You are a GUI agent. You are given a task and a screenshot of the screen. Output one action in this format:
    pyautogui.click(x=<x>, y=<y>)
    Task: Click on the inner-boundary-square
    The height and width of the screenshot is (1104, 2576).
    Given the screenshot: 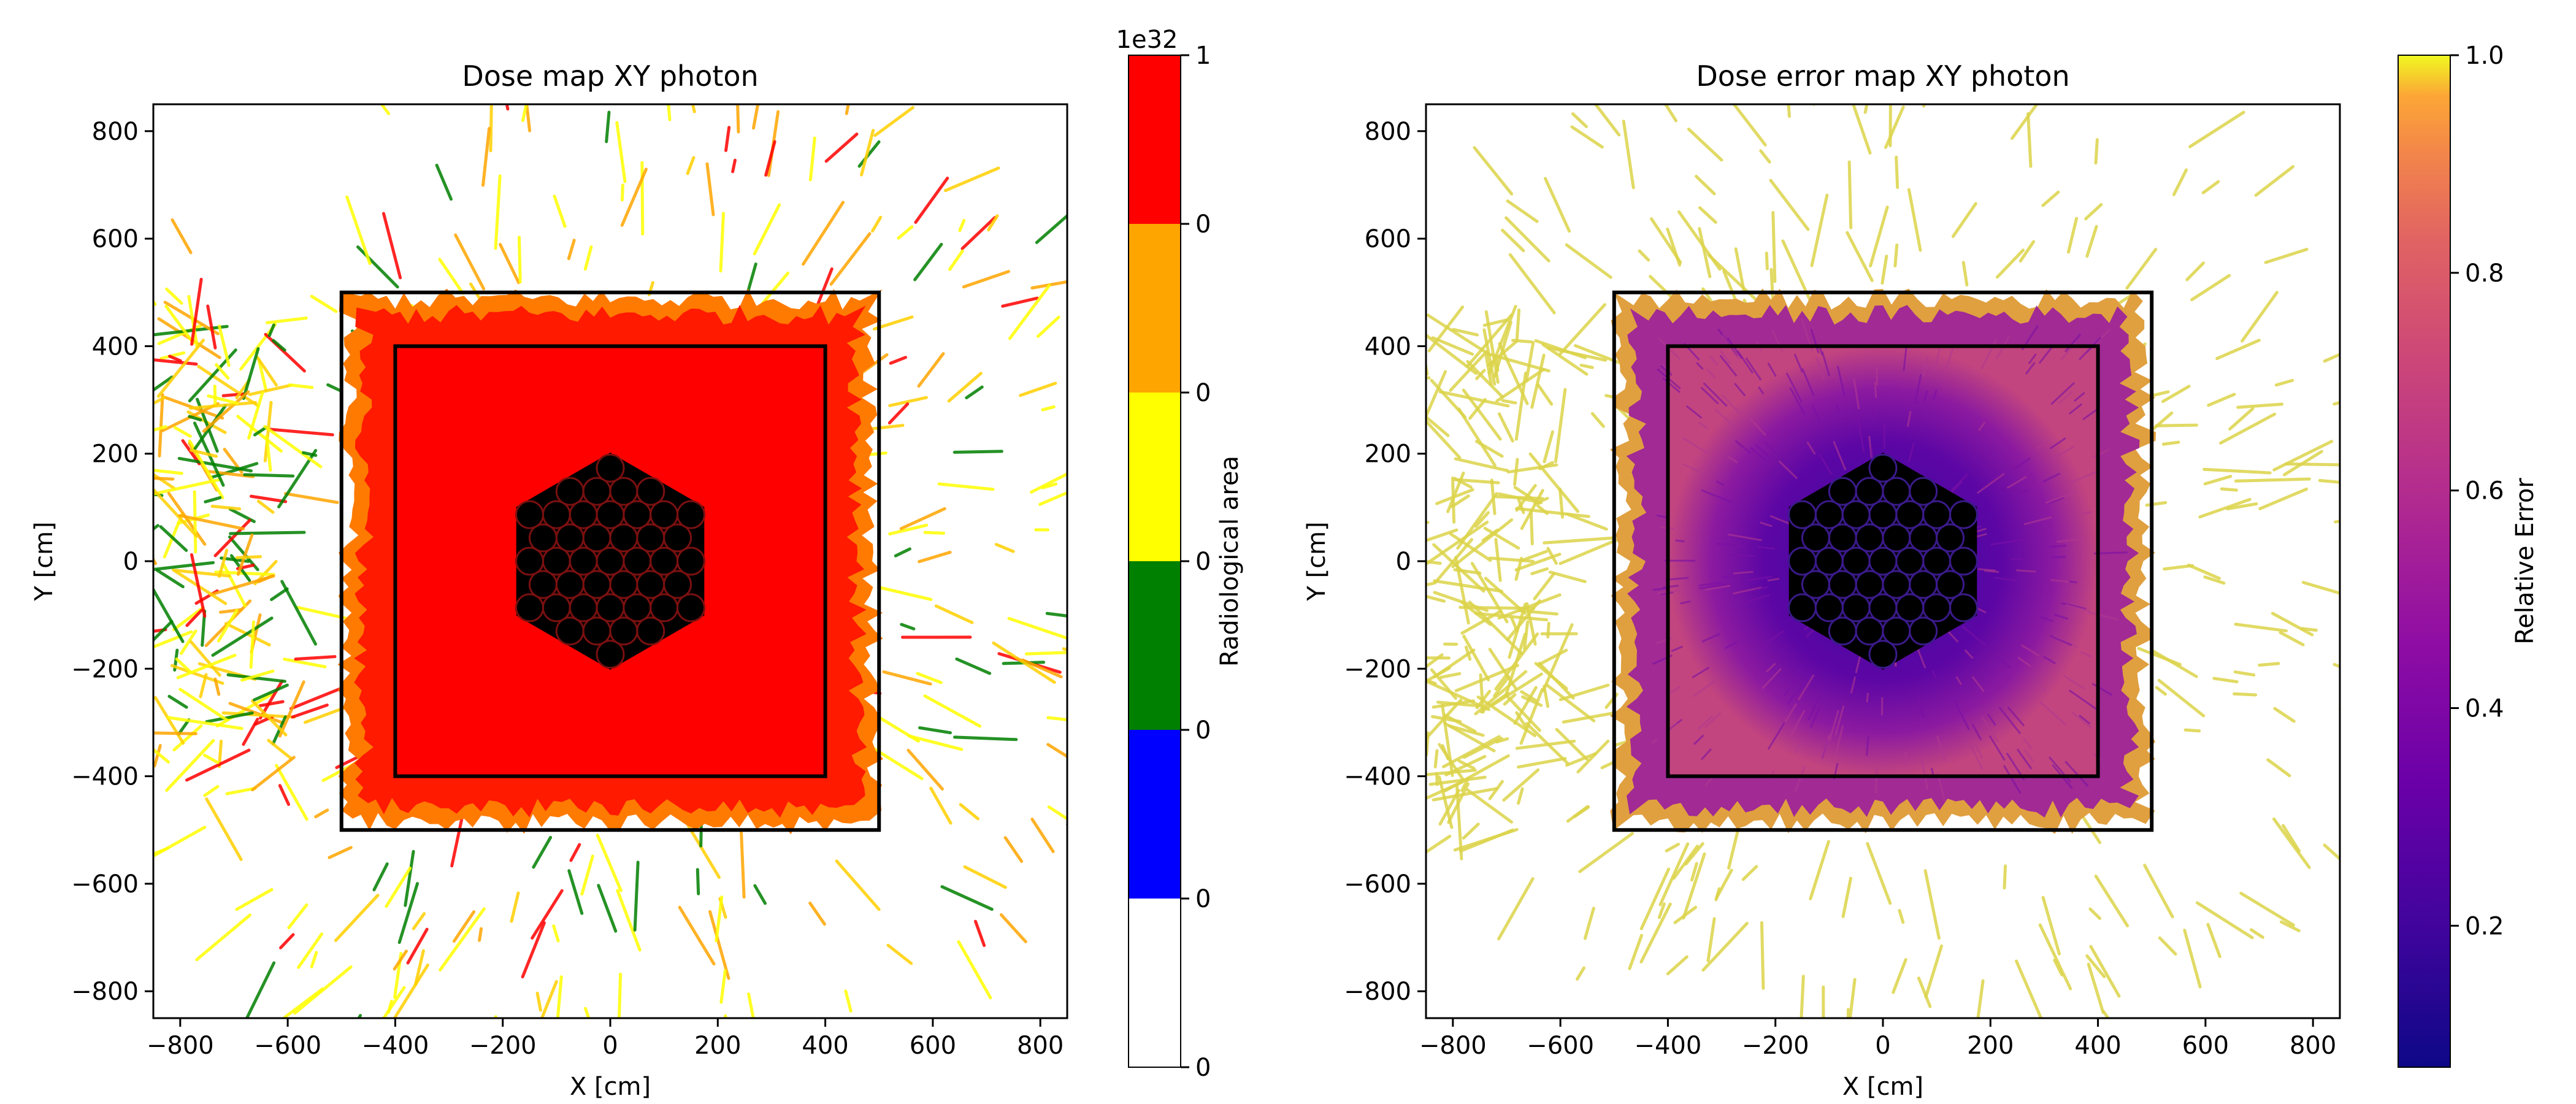 What is the action you would take?
    pyautogui.click(x=1883, y=561)
    